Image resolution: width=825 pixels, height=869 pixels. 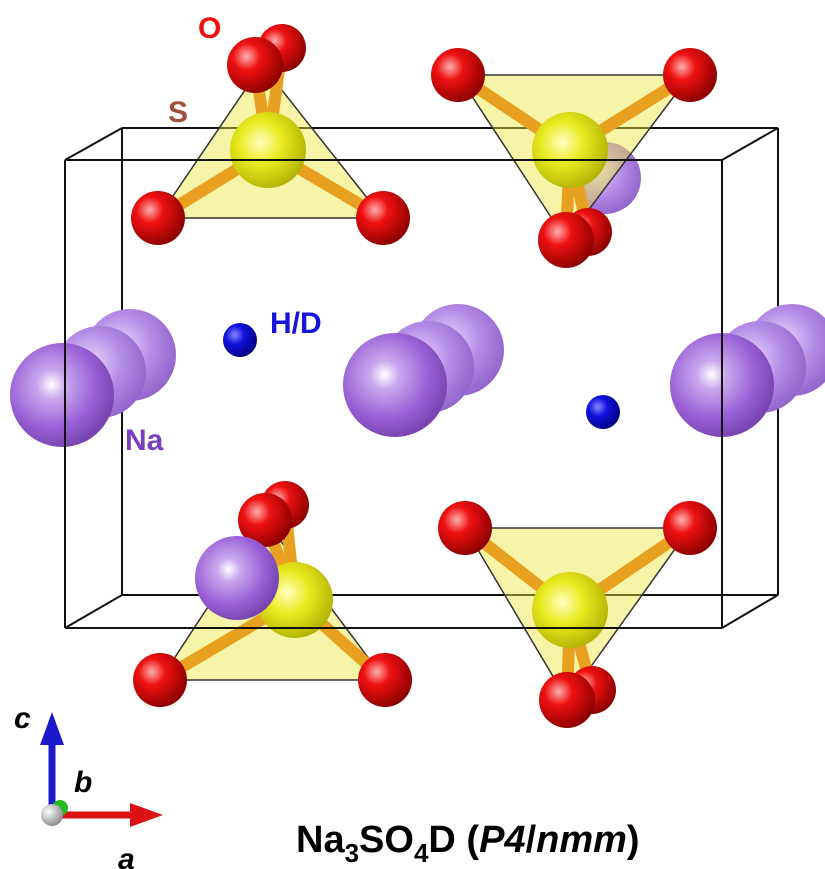 What do you see at coordinates (502, 840) in the screenshot?
I see `formula-italic: P4` at bounding box center [502, 840].